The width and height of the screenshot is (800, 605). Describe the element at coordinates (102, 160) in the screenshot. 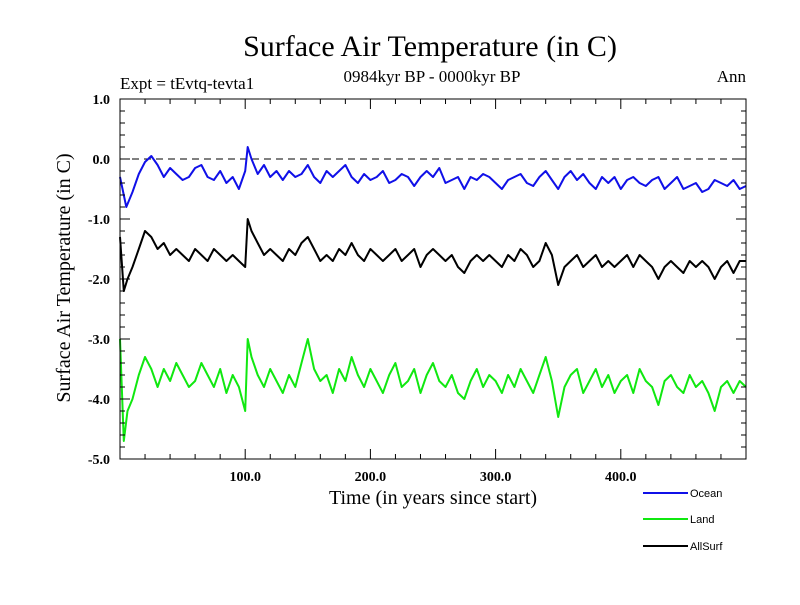

I see `y-tick-label: 0.0` at that location.